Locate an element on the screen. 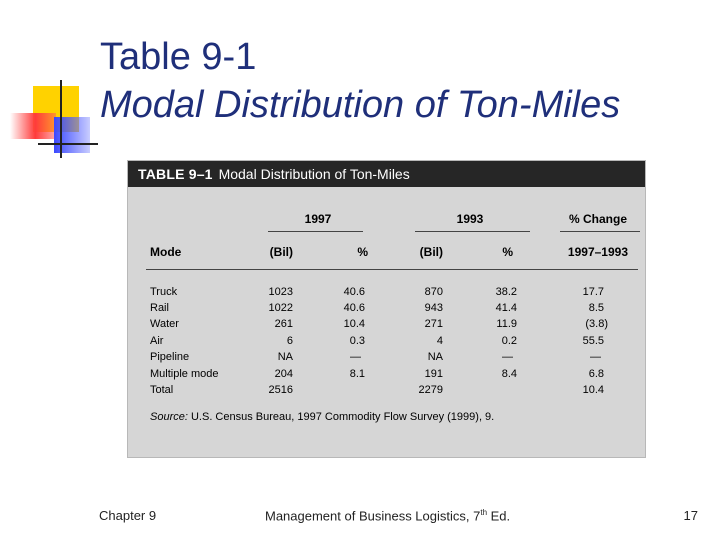  cell-bil-1997: NA is located at coordinates (285, 357).